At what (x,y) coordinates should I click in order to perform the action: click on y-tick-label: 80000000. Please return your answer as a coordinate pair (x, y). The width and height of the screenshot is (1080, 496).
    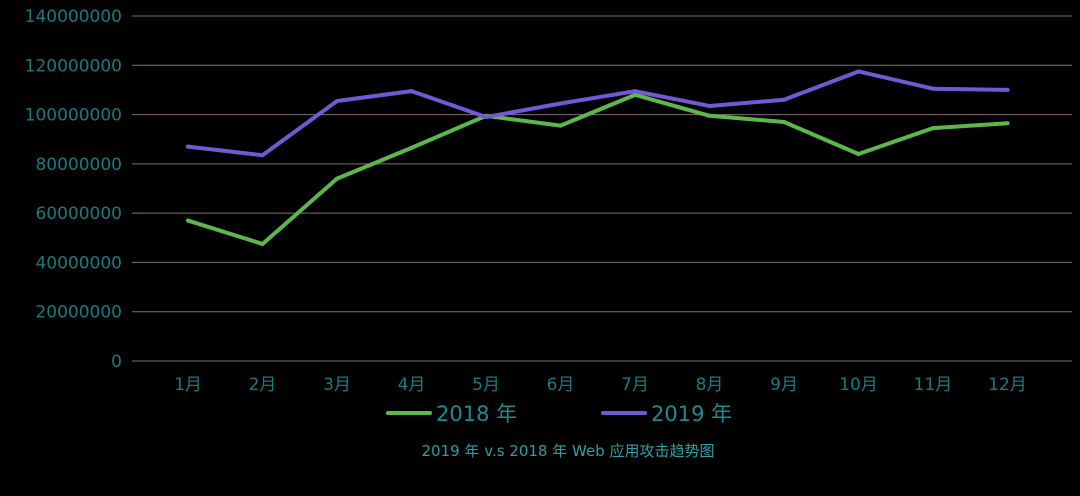
    Looking at the image, I should click on (78, 165).